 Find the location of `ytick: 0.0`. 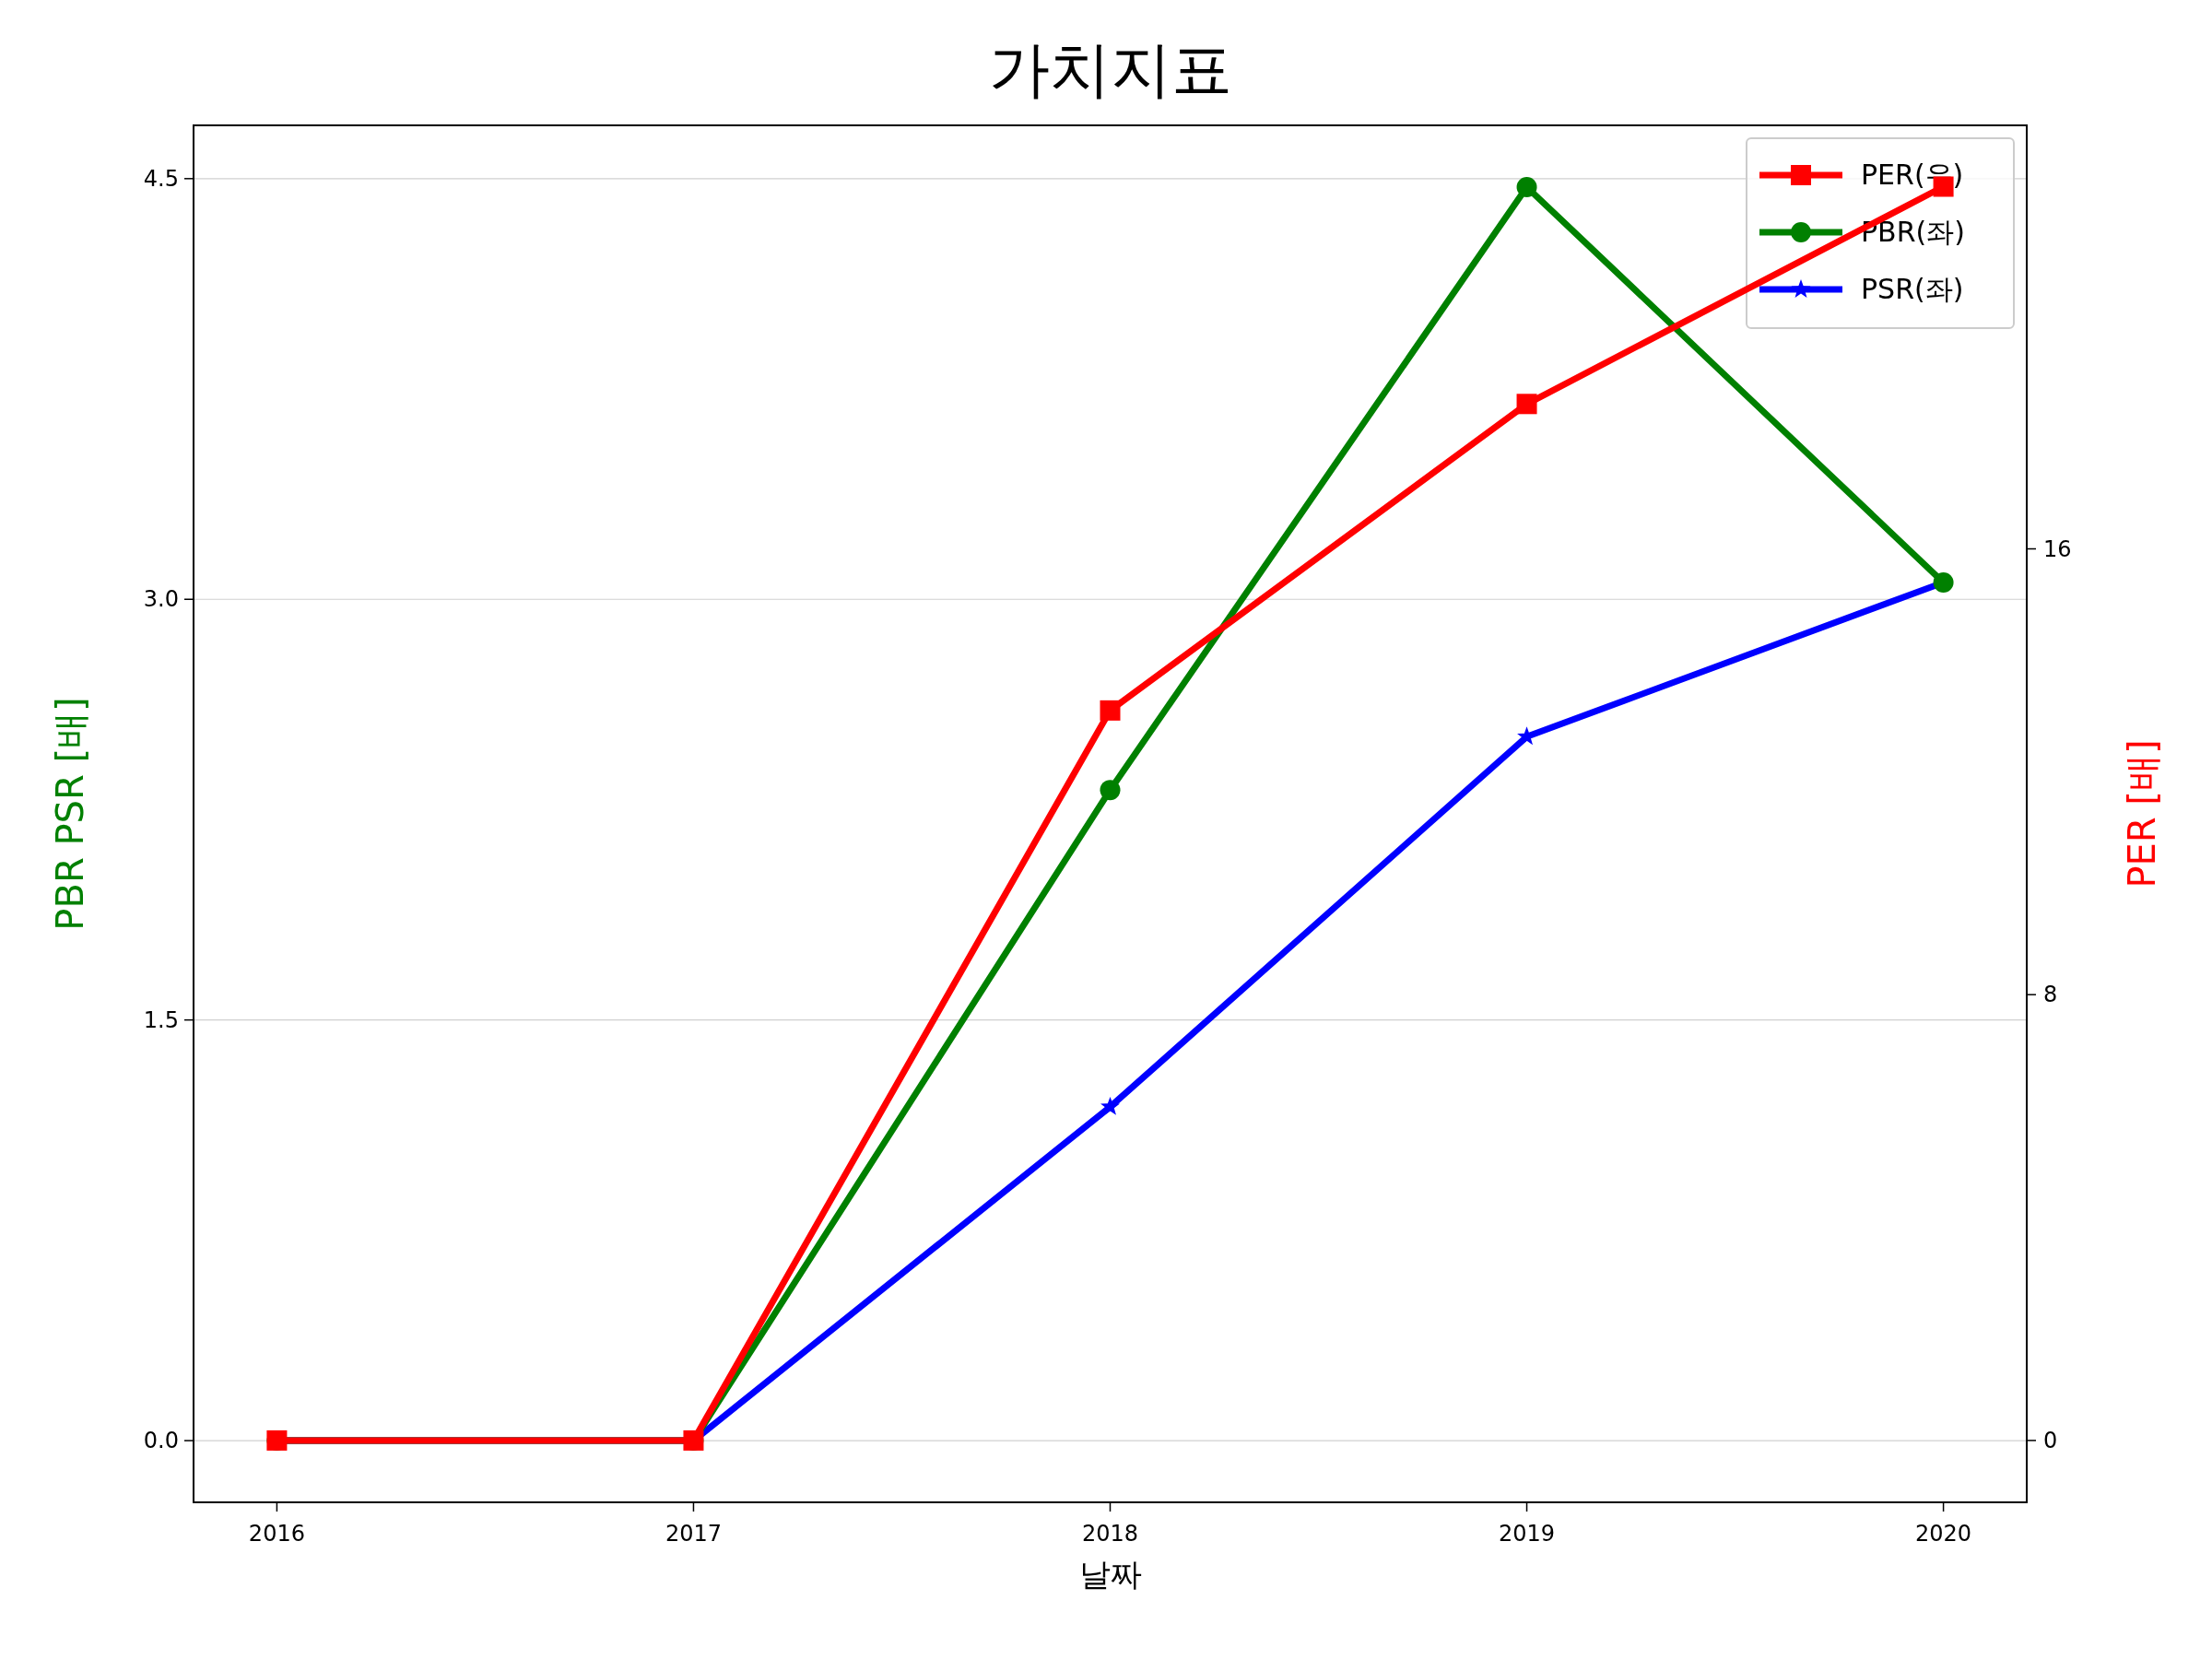

ytick: 0.0 is located at coordinates (161, 1441).